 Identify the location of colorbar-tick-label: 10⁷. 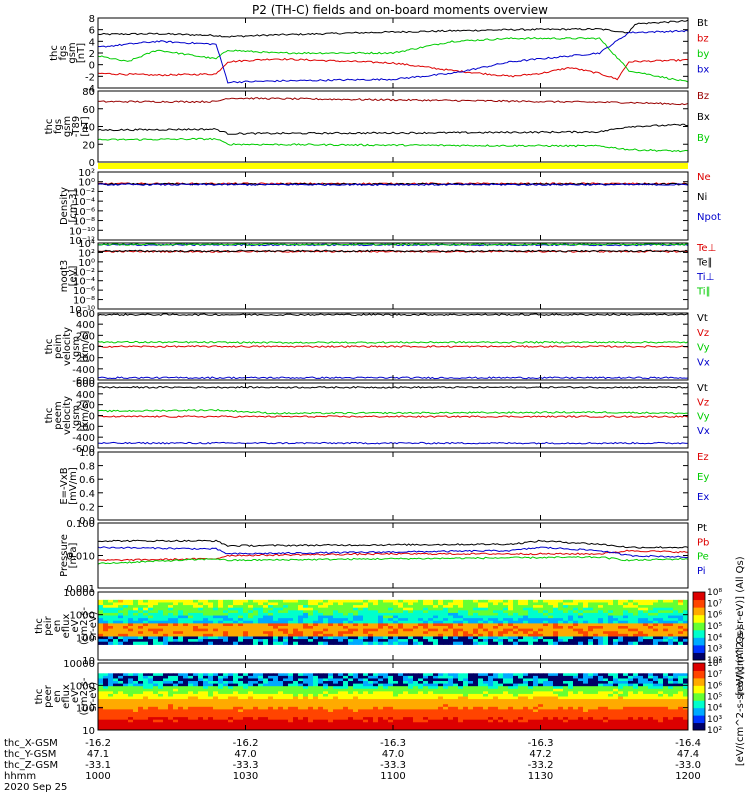
(714, 604).